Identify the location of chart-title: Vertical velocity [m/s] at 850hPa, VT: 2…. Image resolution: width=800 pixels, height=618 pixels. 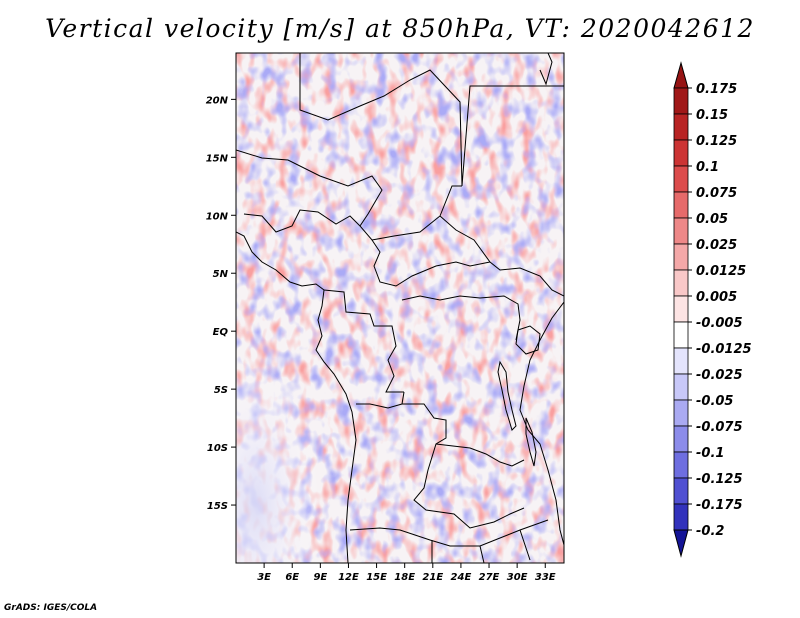
(400, 28).